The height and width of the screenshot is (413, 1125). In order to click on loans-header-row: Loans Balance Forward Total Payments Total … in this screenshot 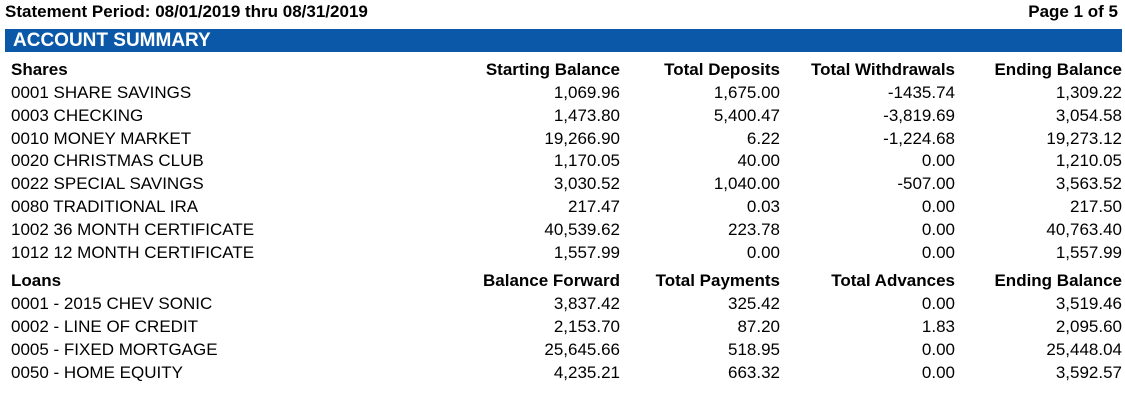, I will do `click(562, 280)`.